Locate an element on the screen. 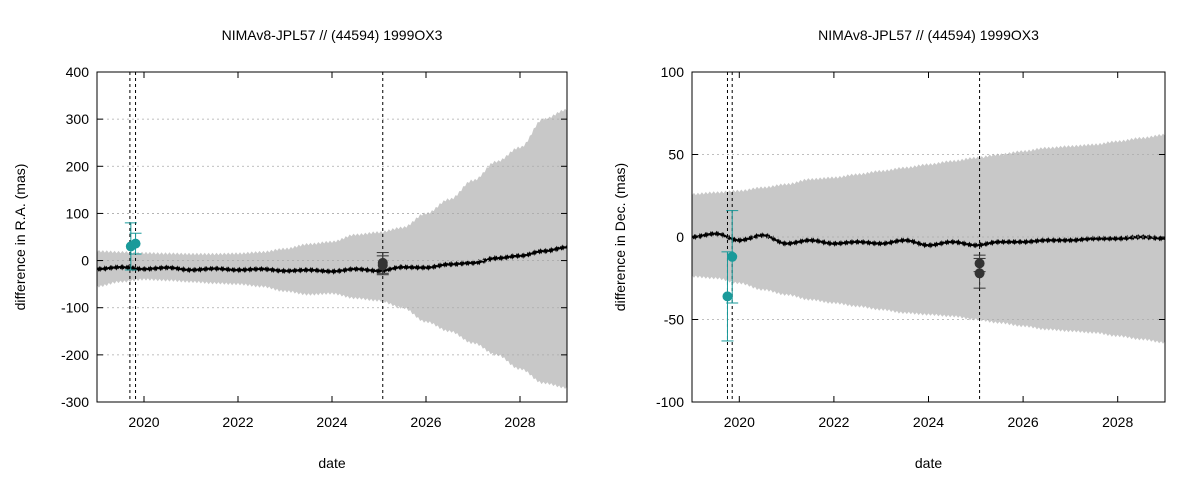 The image size is (1200, 480). mean-difference-curve is located at coordinates (928, 239).